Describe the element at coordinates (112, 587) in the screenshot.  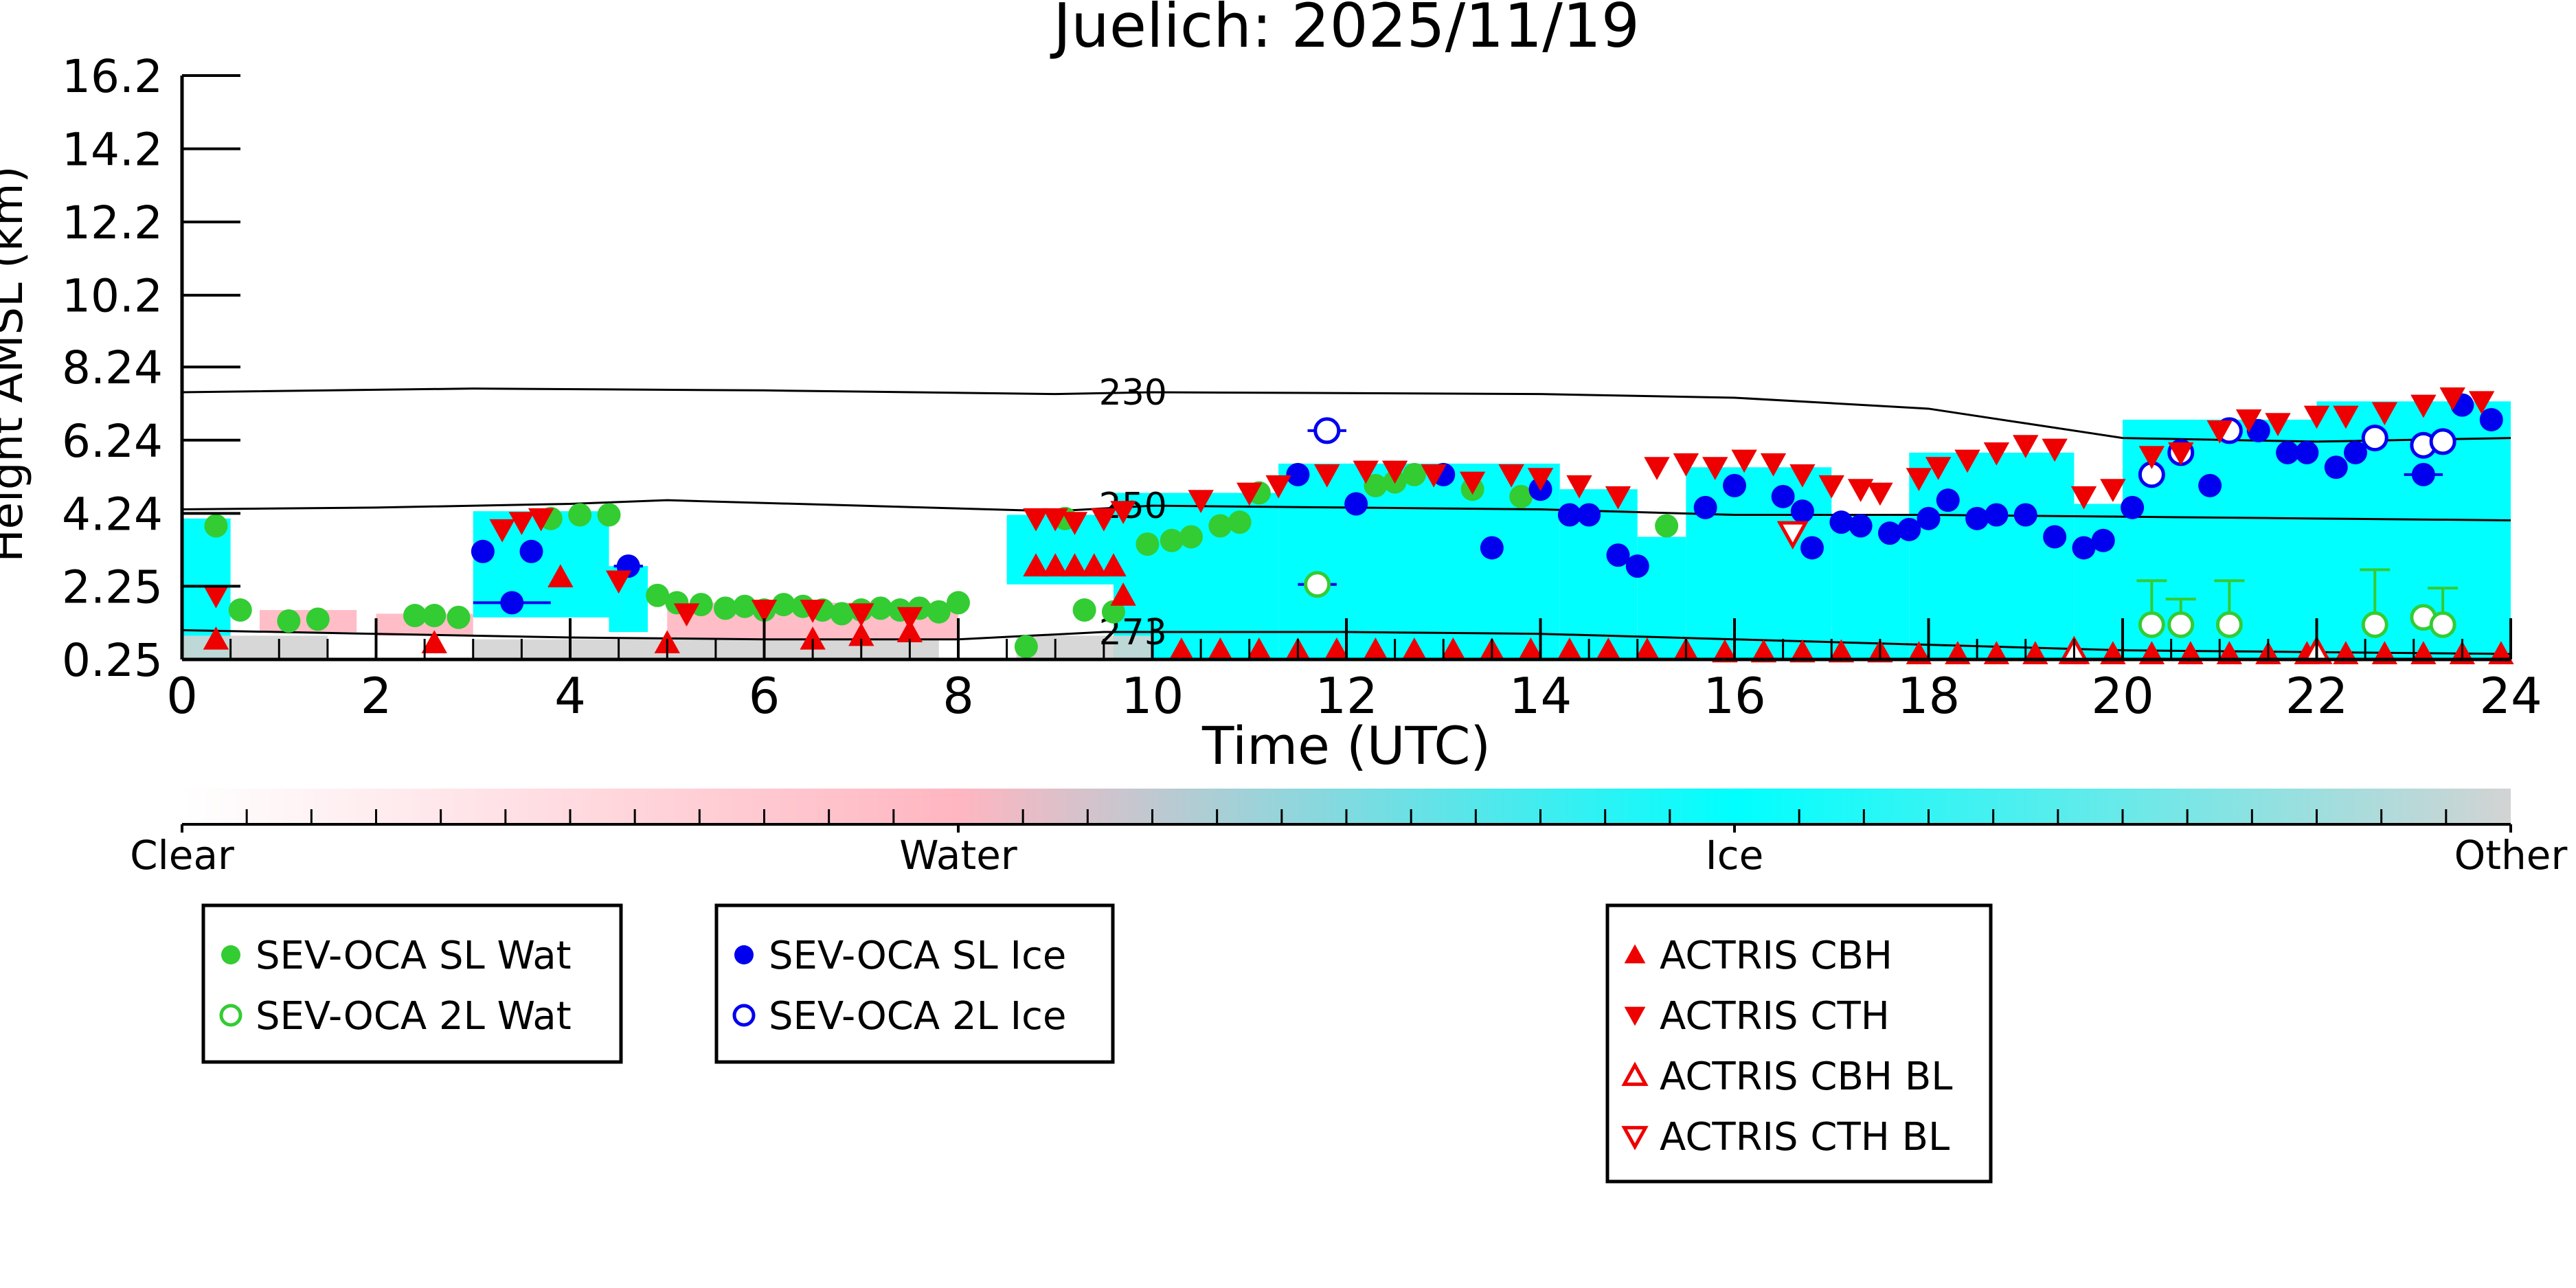
I see `y-tick-label: 2.25` at that location.